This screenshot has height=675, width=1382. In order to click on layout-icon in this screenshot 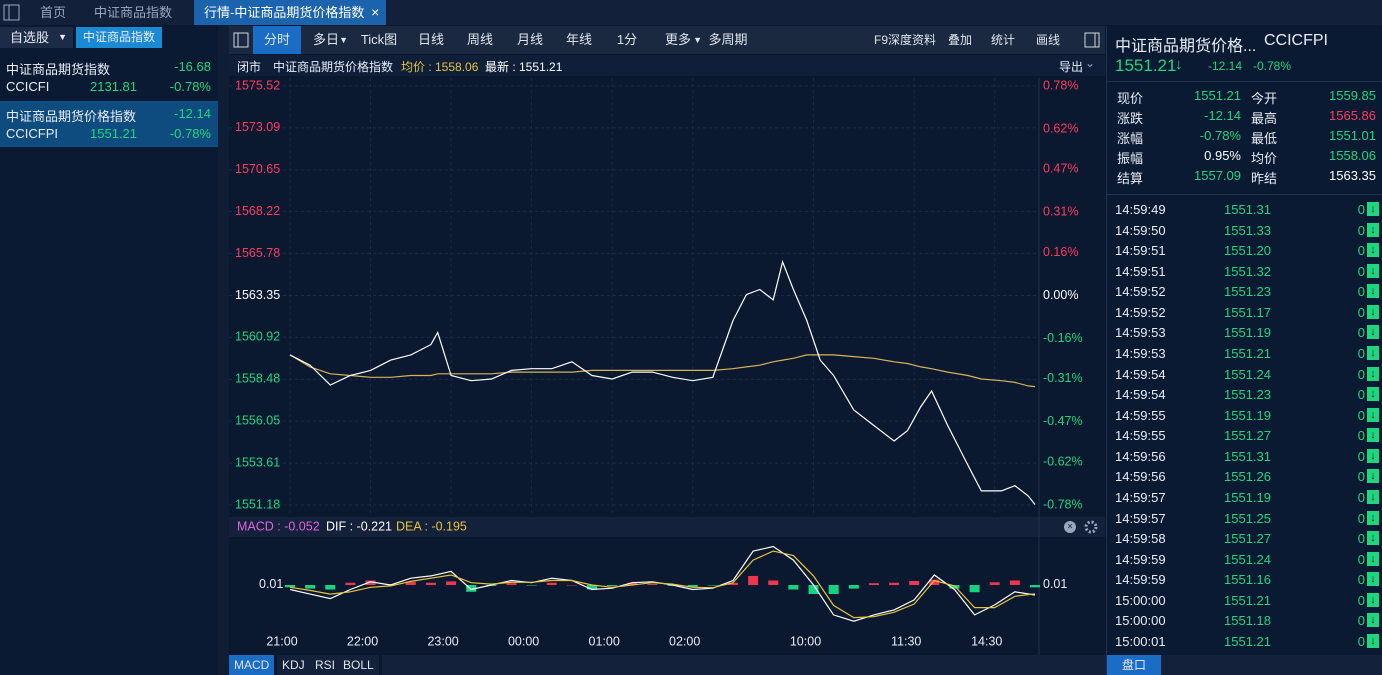, I will do `click(11, 12)`.